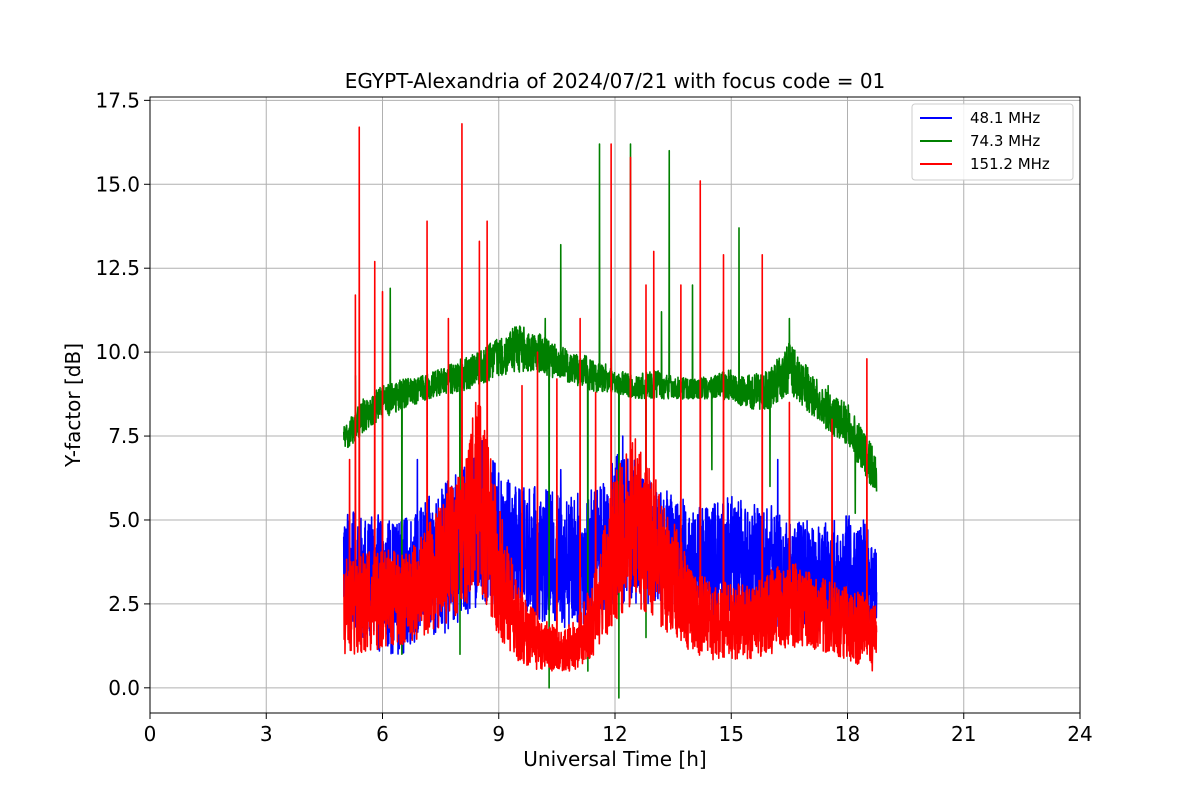 This screenshot has width=1200, height=800. Describe the element at coordinates (266, 734) in the screenshot. I see `x-tick-label: 3` at that location.